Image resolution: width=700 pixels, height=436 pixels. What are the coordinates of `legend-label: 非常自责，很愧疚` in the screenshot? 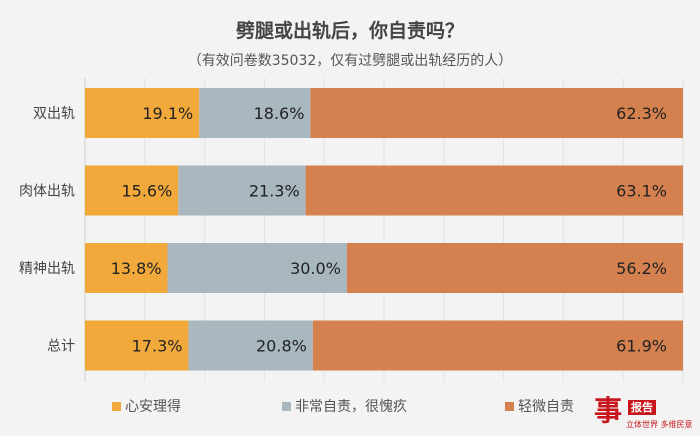 It's located at (351, 407).